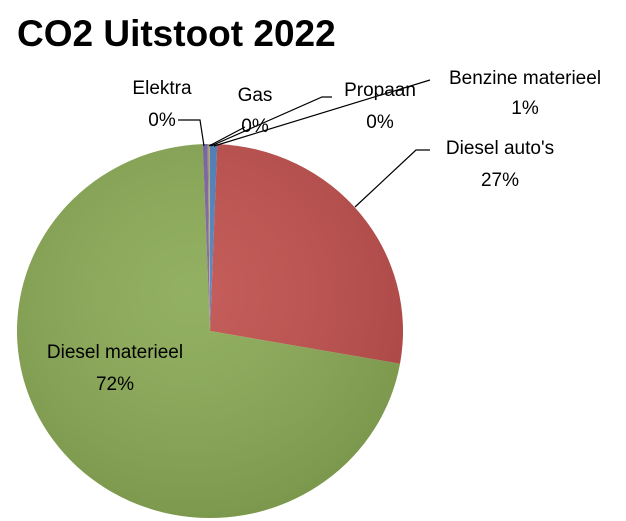  I want to click on slice-label: Diesel materieel, so click(115, 352).